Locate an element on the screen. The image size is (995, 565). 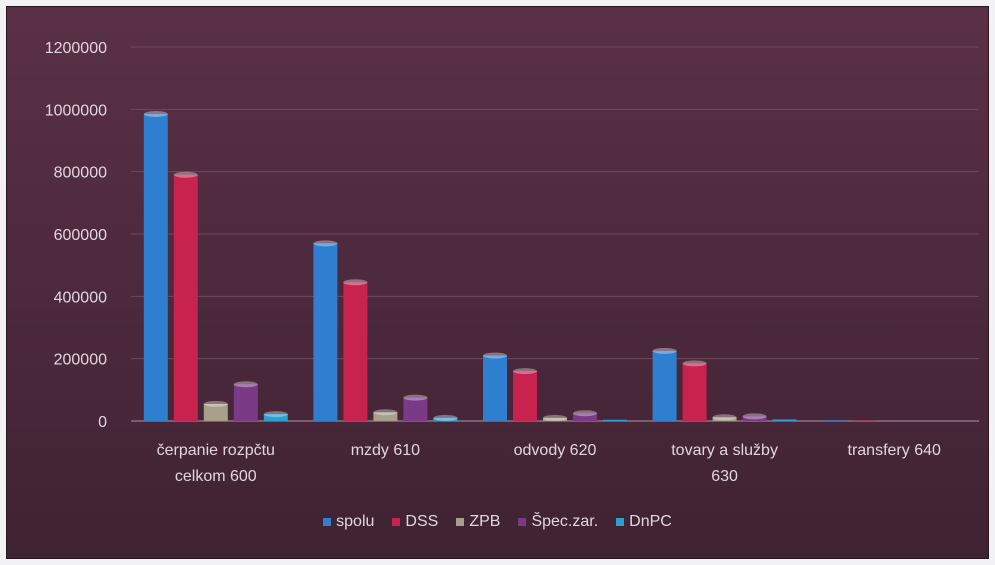
legend-label: DnPC is located at coordinates (650, 521).